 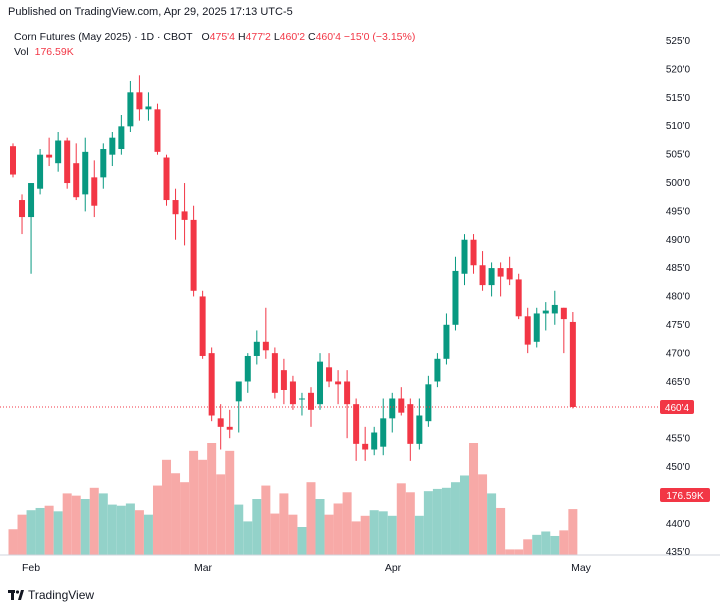 I want to click on open-label: O, so click(x=205, y=37).